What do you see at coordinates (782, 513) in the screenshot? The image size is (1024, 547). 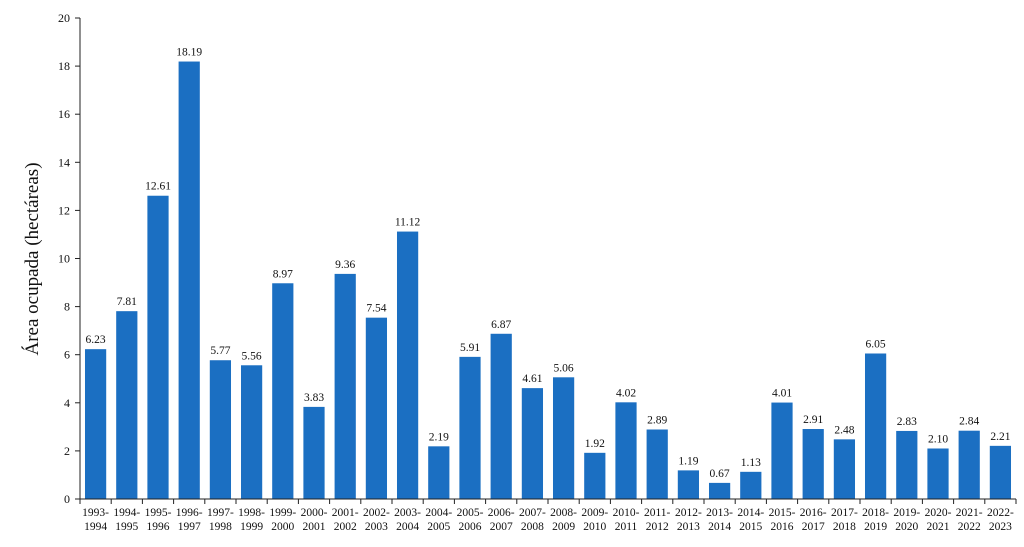 I see `x-tick-label-line: 2015-` at bounding box center [782, 513].